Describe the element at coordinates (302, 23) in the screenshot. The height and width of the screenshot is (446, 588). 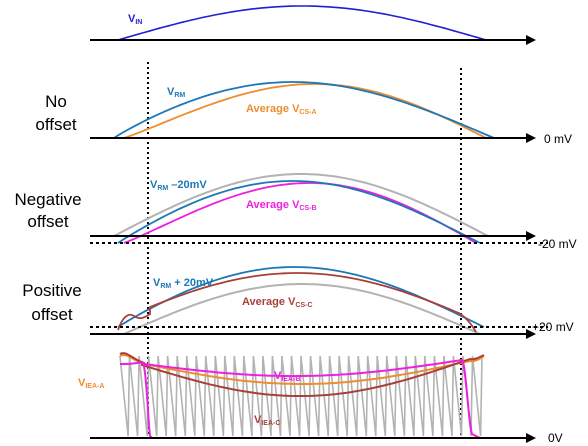
I see `vin-waveform` at that location.